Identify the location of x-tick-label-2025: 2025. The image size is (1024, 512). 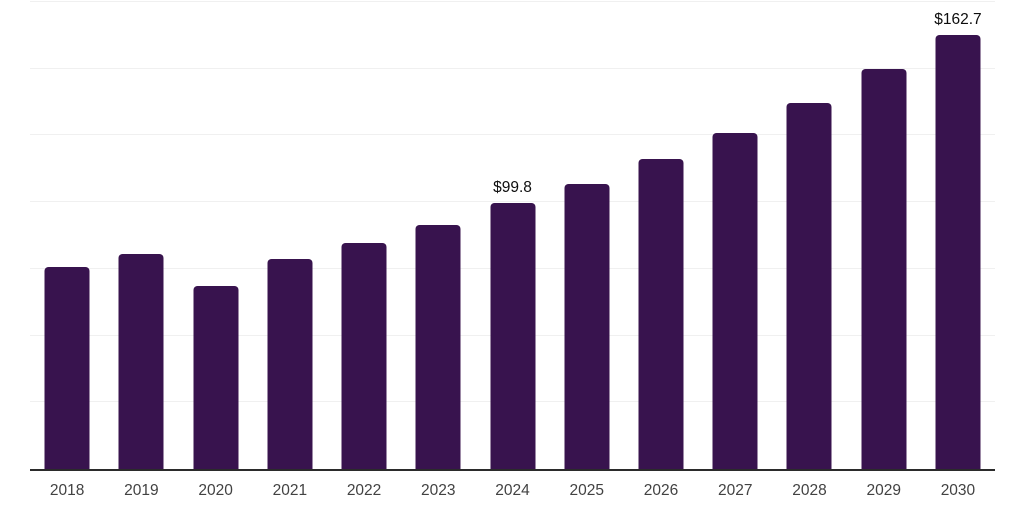
(586, 490).